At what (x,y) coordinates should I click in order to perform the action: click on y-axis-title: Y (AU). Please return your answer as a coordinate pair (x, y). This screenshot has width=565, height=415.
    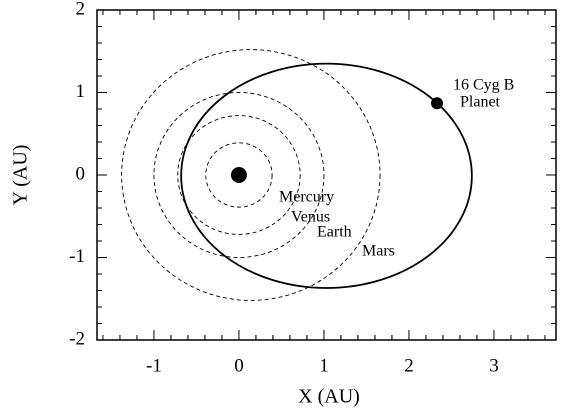
    Looking at the image, I should click on (21, 175).